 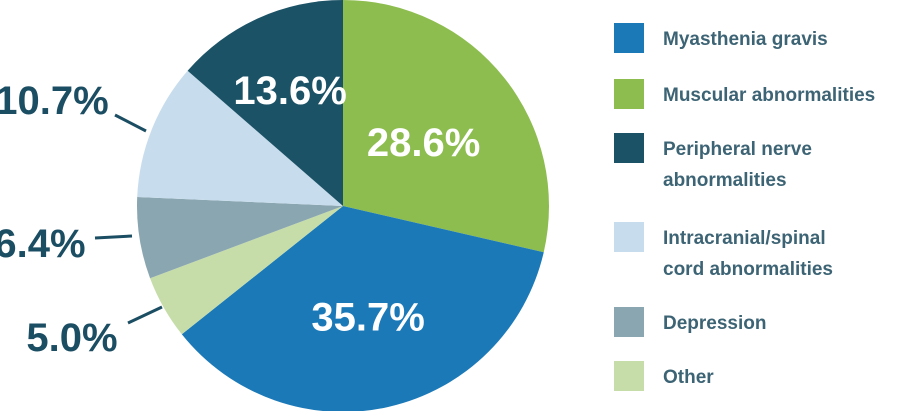 I want to click on legend-label-depression: Depression, so click(x=714, y=323).